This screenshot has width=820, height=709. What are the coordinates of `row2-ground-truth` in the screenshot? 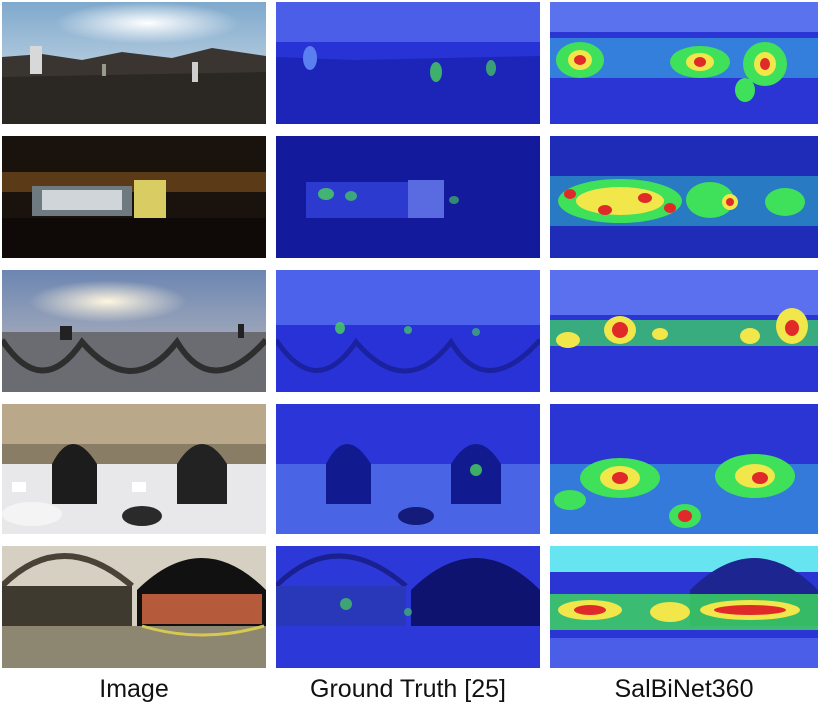 It's located at (408, 197).